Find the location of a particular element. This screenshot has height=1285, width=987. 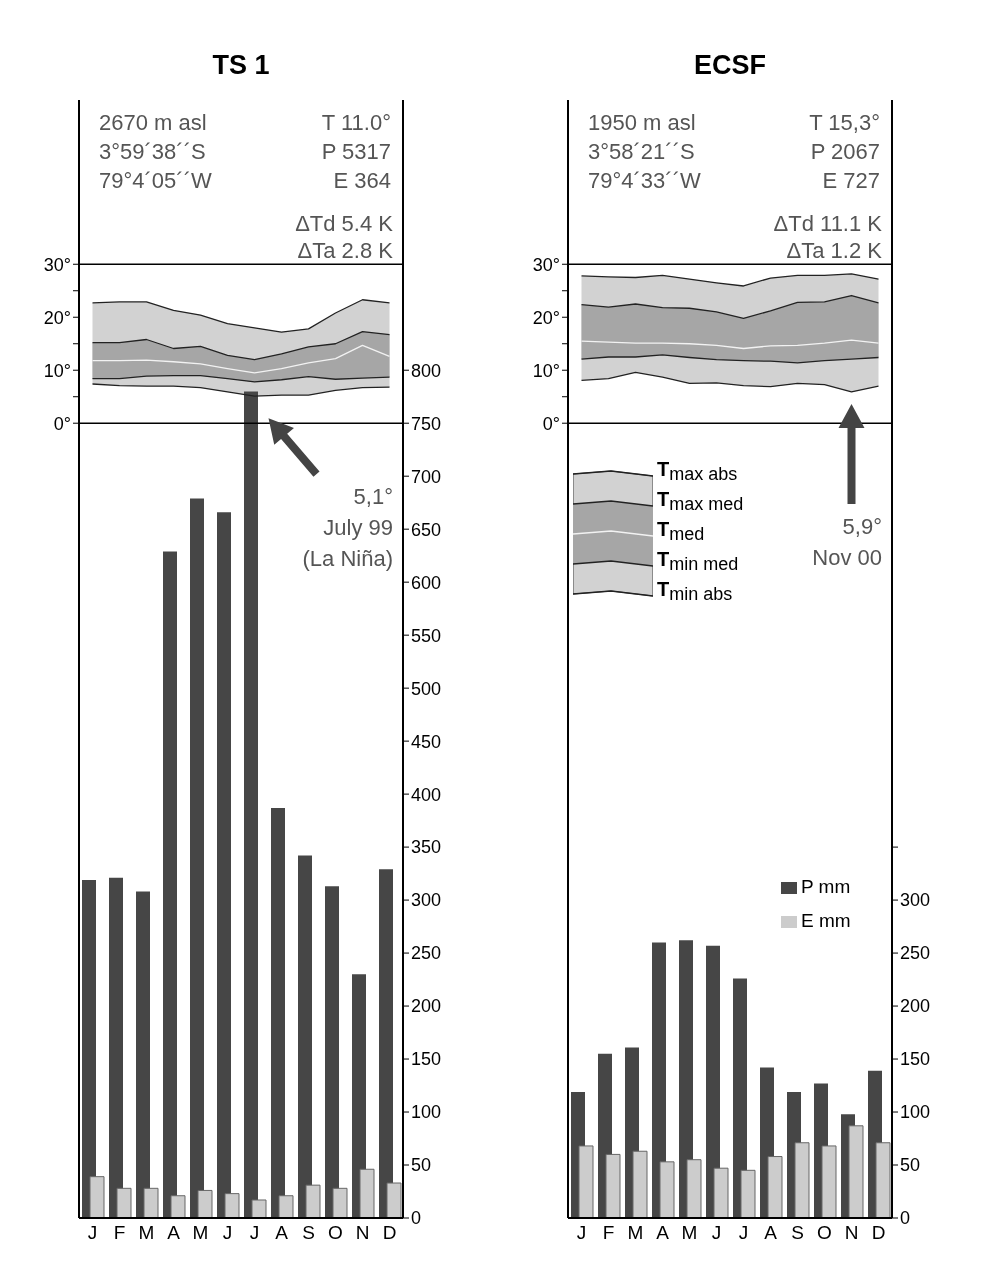

annotation: 79°4´05´´W is located at coordinates (155, 181).